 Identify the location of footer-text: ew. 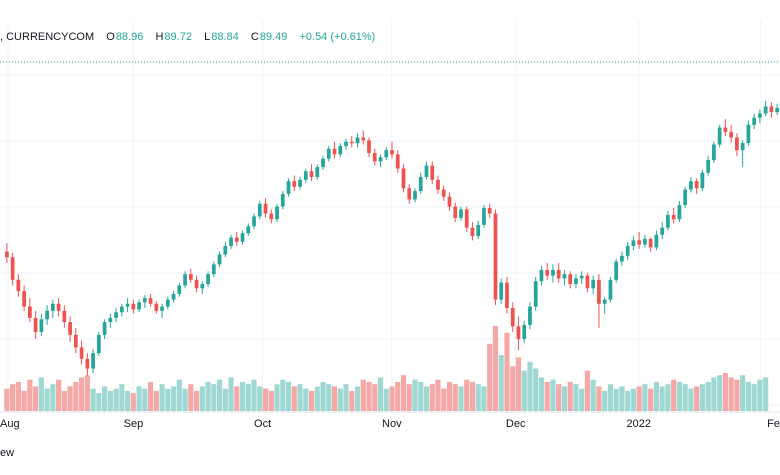
(7, 453).